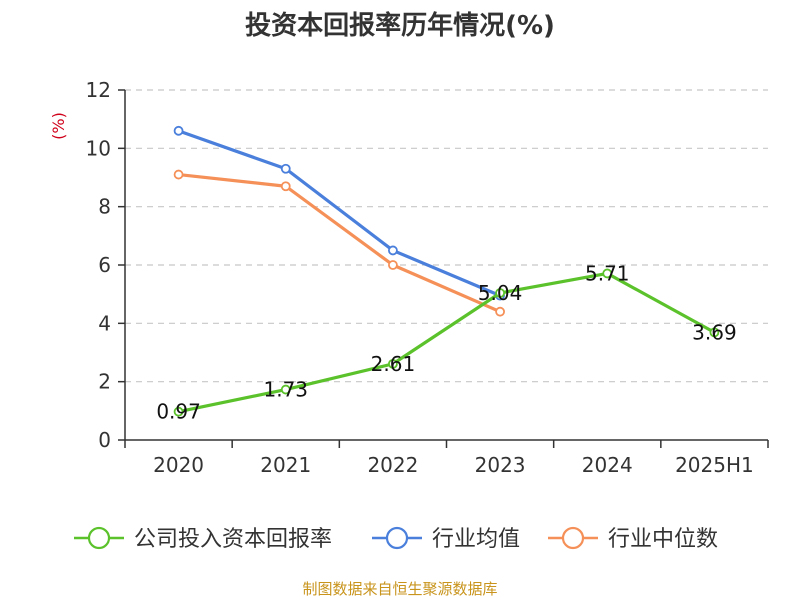 This screenshot has height=600, width=800. I want to click on y-axis-unit-label: (%), so click(58, 126).